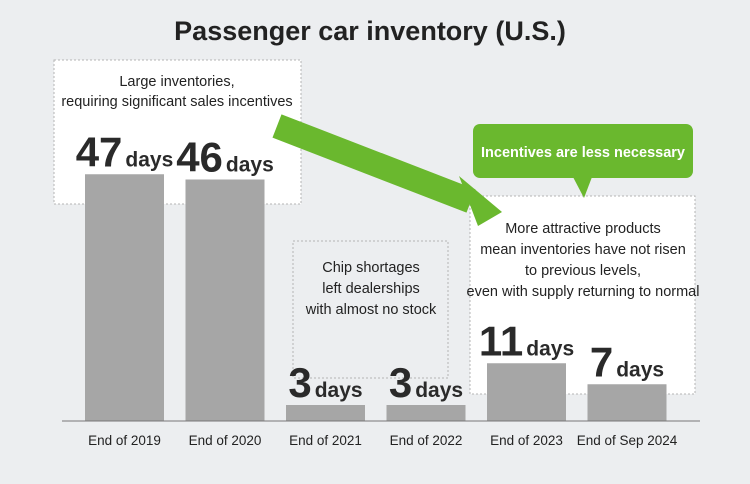  What do you see at coordinates (176, 82) in the screenshot?
I see `annotation-large-line-1: Large inventories,` at bounding box center [176, 82].